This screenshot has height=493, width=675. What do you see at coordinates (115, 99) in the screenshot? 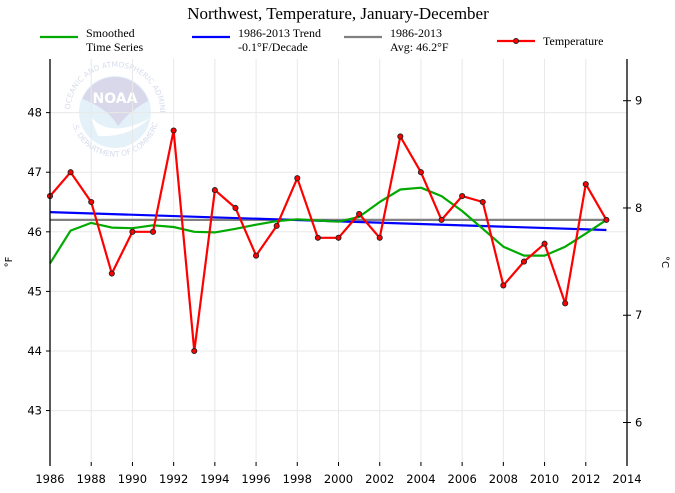
I see `logo-center-text: NOAA` at bounding box center [115, 99].